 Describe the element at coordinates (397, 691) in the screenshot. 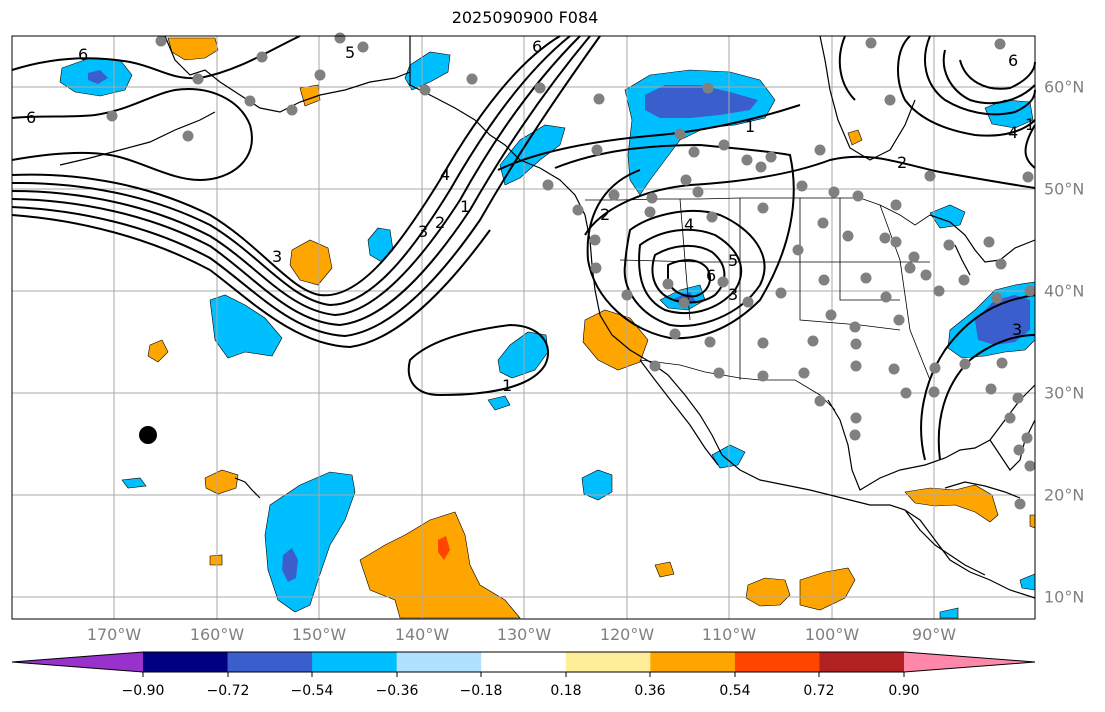

I see `colorbar-tick-label: −0.36` at that location.